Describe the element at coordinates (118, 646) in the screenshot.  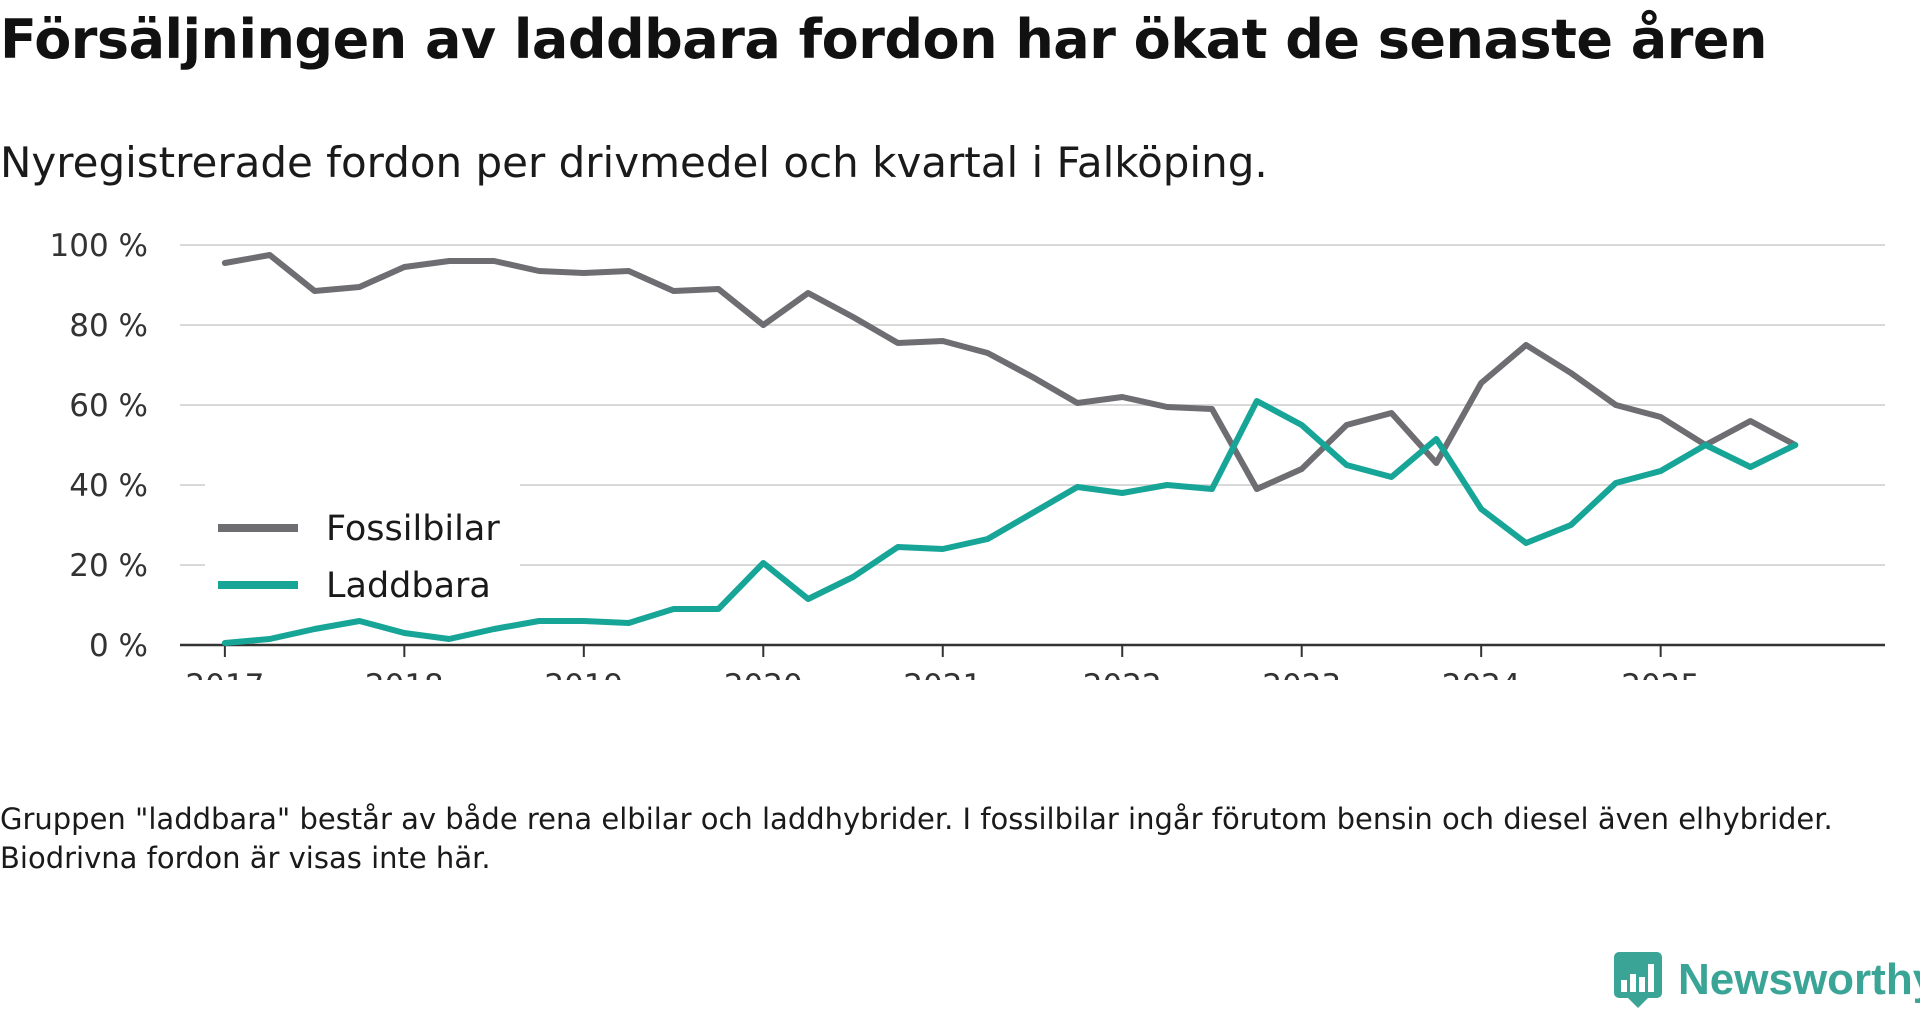
I see `y-tick-label: 0 %` at that location.